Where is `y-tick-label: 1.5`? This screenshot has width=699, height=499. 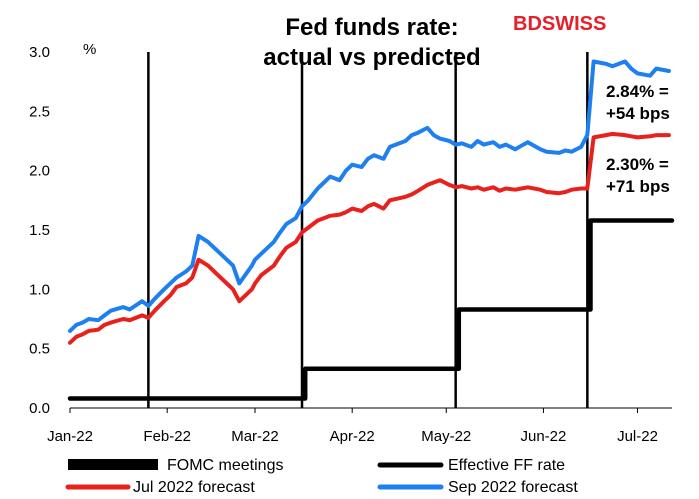 y-tick-label: 1.5 is located at coordinates (39, 230).